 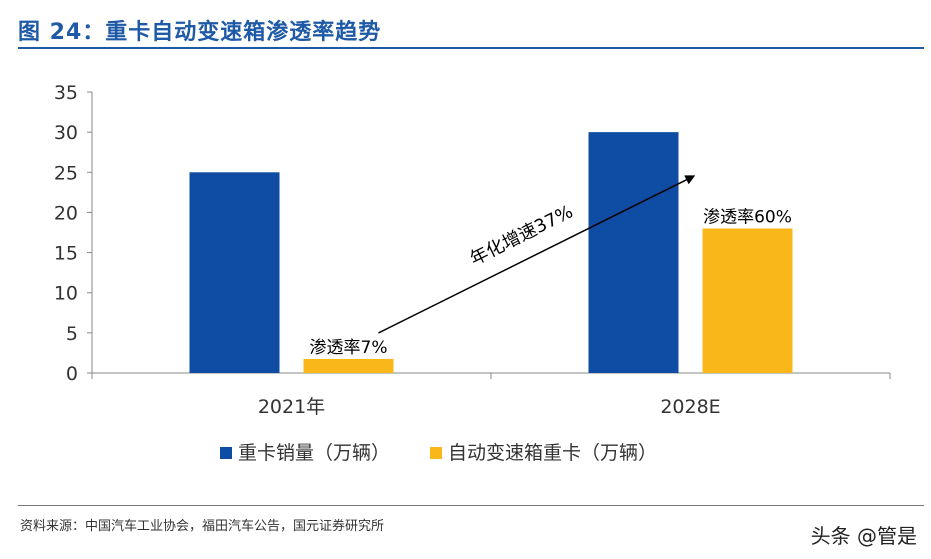 I want to click on penetration-label-0: 渗透率7%, so click(x=349, y=348).